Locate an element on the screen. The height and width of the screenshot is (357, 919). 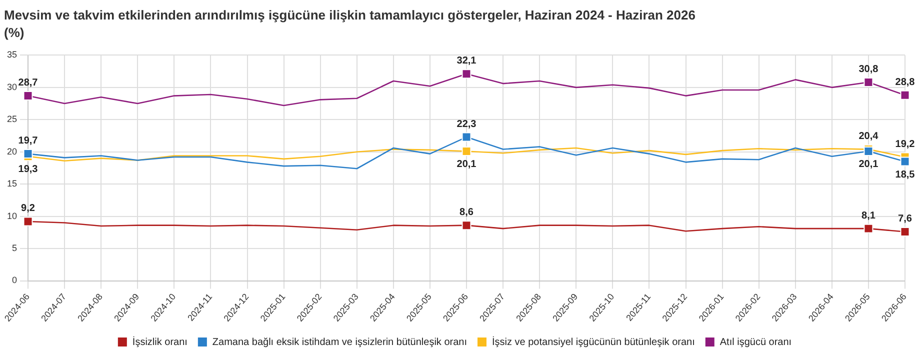
data-label: 32,1 is located at coordinates (466, 61).